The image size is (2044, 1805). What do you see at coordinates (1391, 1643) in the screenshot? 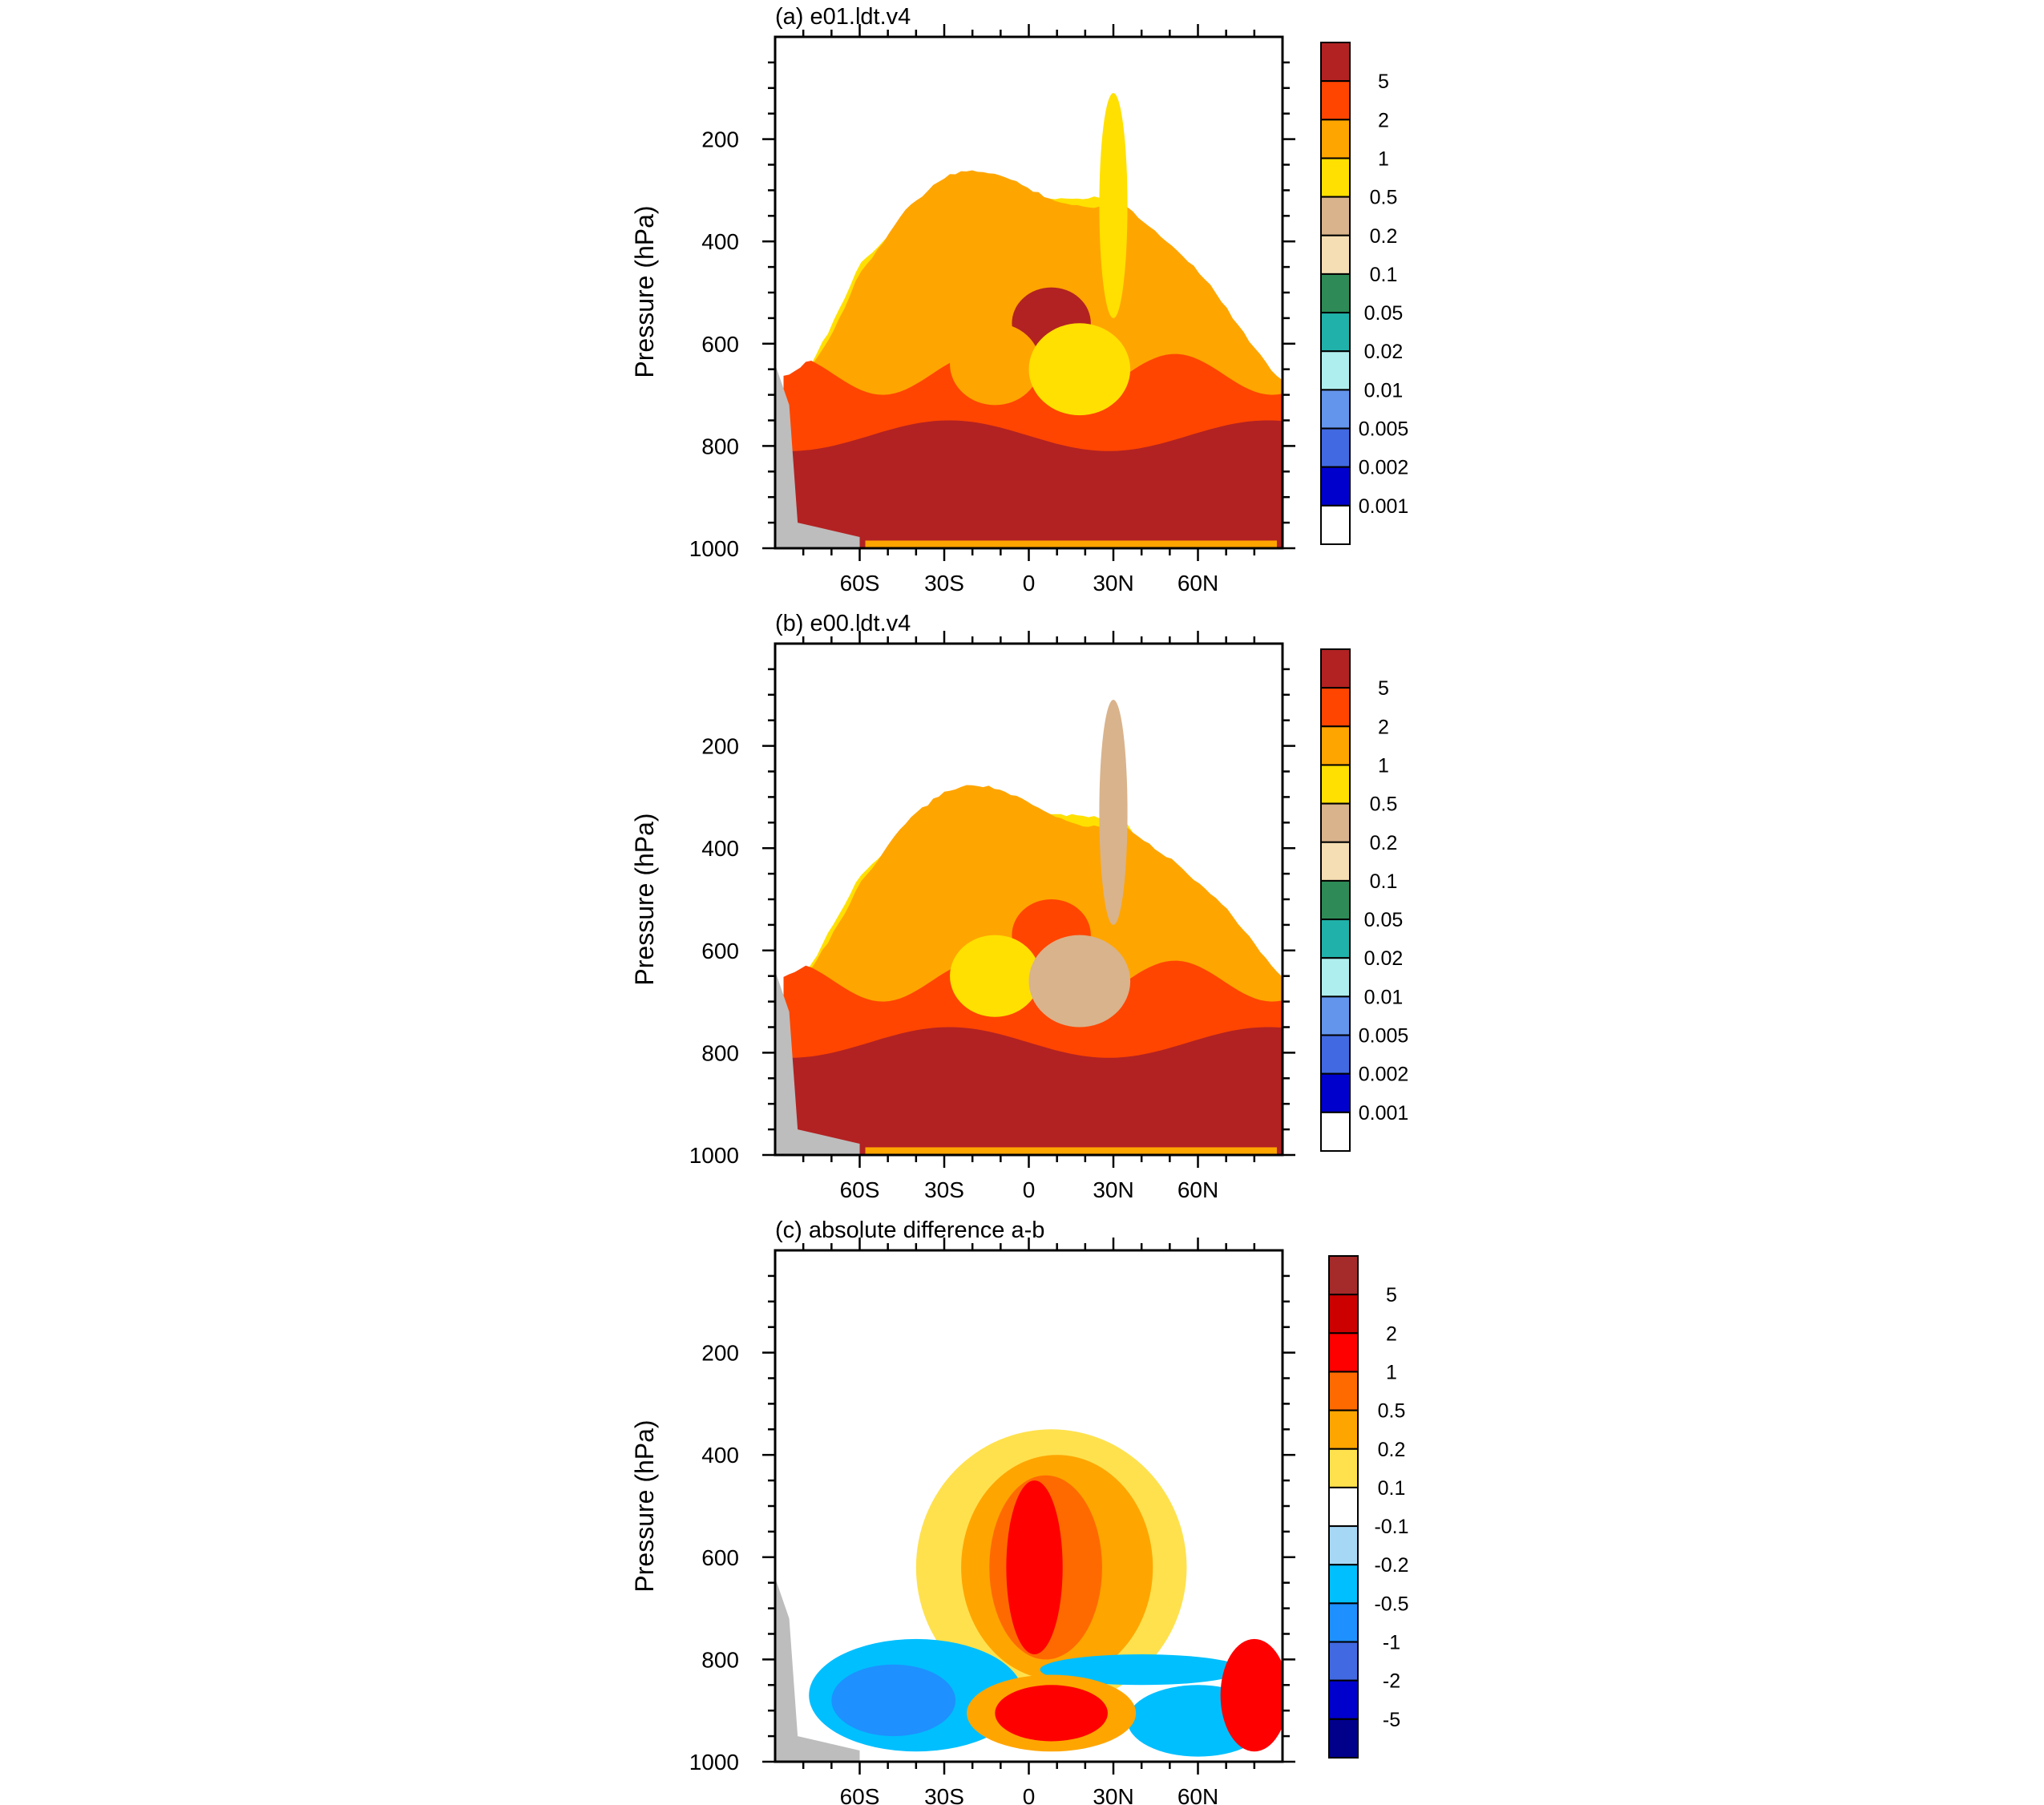
I see `colorbar-label: -1` at bounding box center [1391, 1643].